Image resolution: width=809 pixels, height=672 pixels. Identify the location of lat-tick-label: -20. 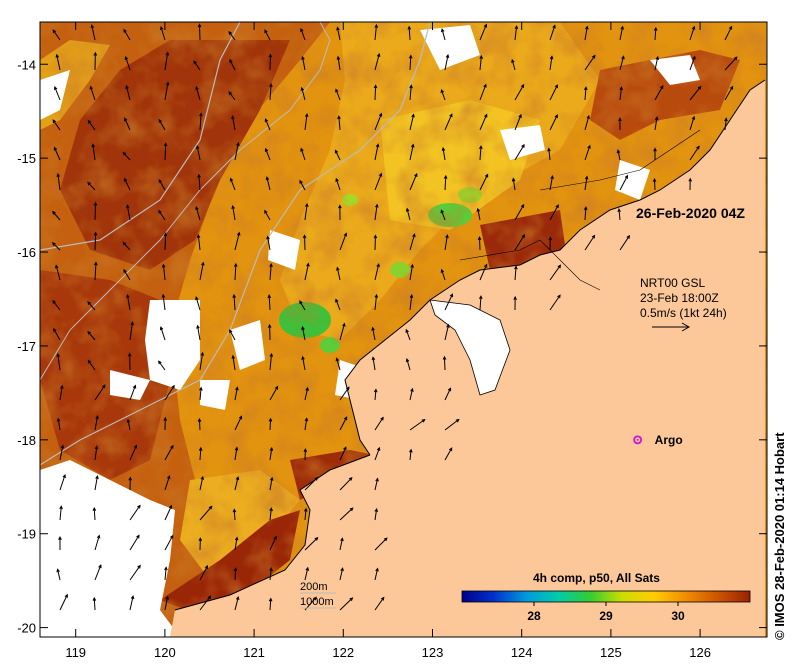
(26, 628).